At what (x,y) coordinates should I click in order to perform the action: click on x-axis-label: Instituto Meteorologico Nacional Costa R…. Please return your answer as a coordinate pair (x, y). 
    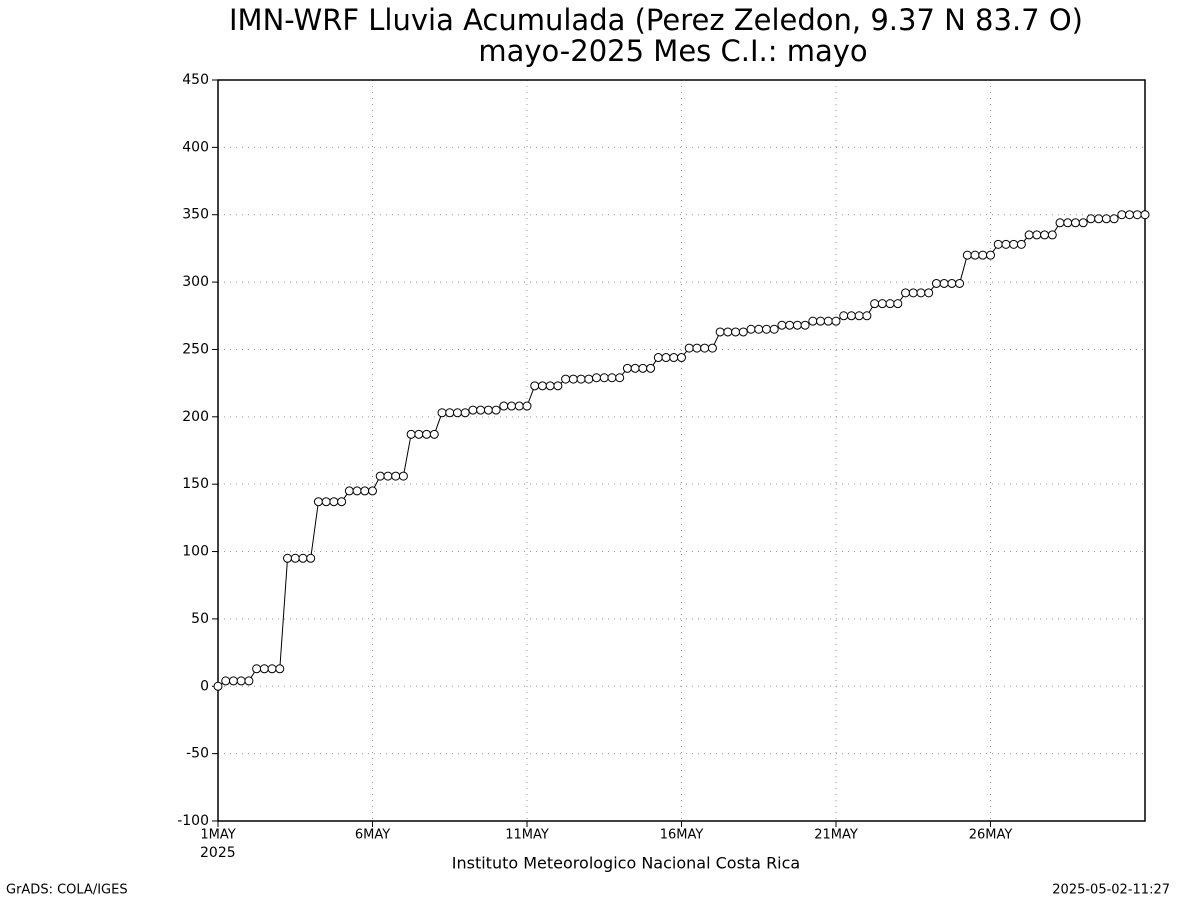
    Looking at the image, I should click on (626, 863).